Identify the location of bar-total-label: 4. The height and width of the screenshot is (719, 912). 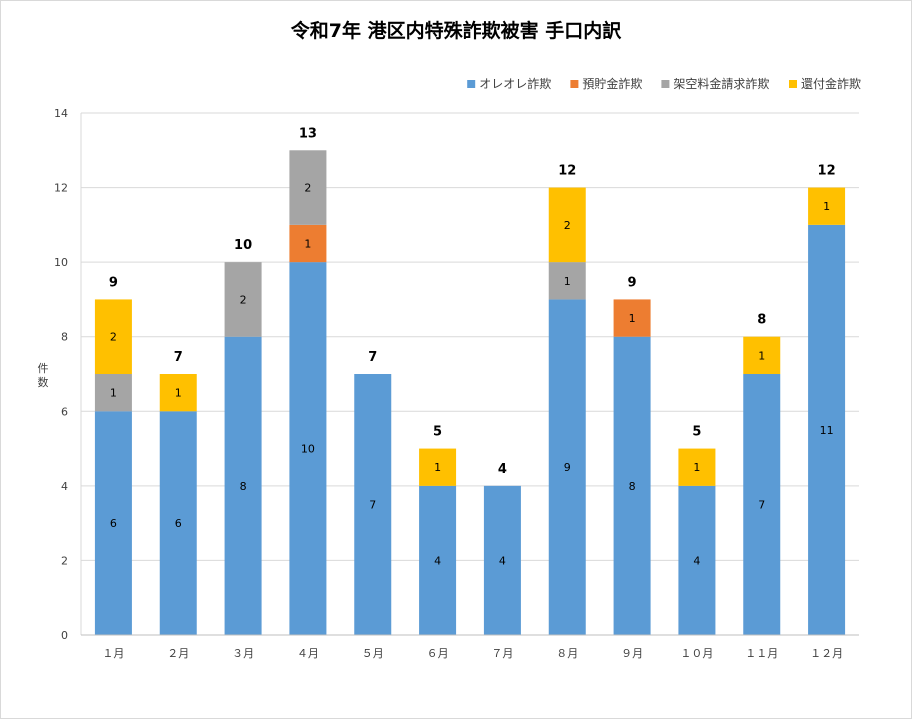
(502, 469).